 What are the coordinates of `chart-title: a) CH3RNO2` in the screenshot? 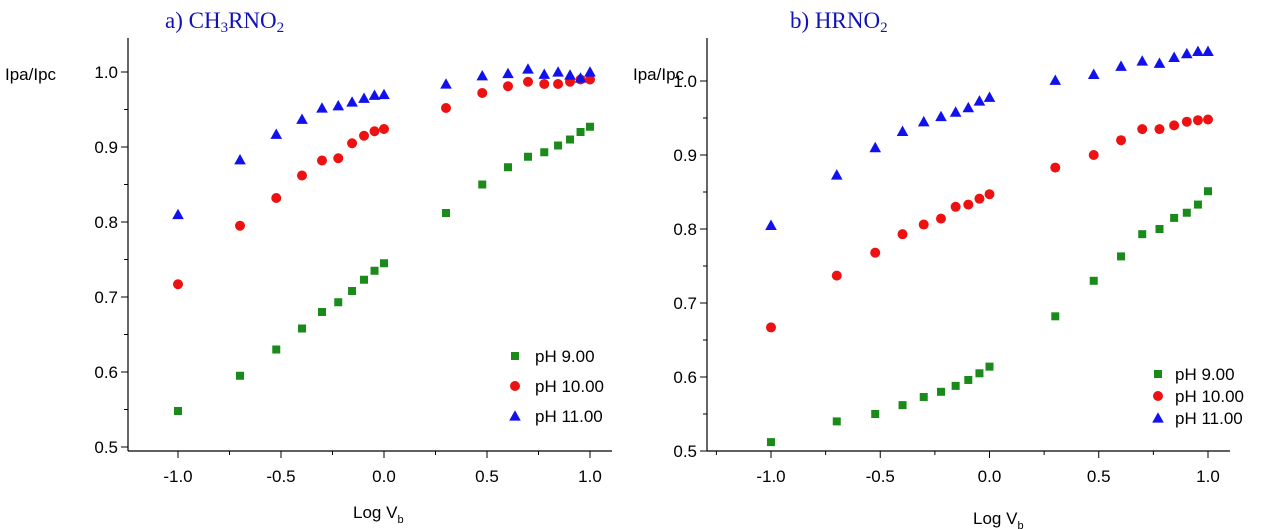 It's located at (224, 22).